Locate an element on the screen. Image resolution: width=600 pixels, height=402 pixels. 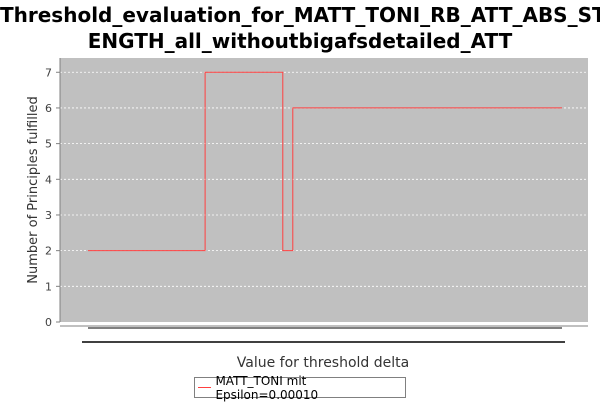
x-axis-base-line is located at coordinates (323, 342).